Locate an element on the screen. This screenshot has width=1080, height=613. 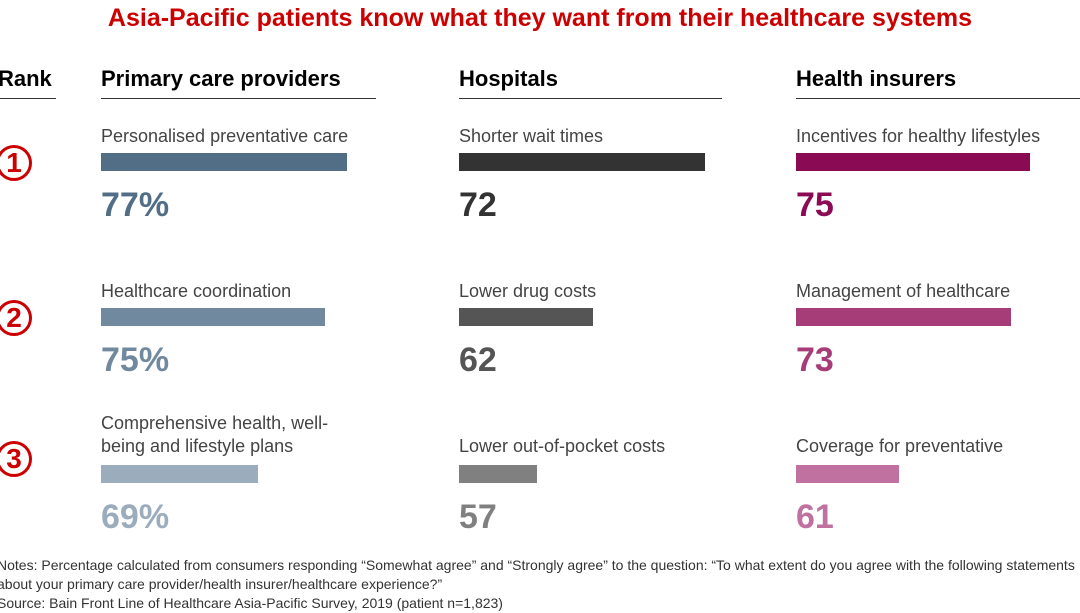
item-label: Shorter wait times is located at coordinates (531, 136).